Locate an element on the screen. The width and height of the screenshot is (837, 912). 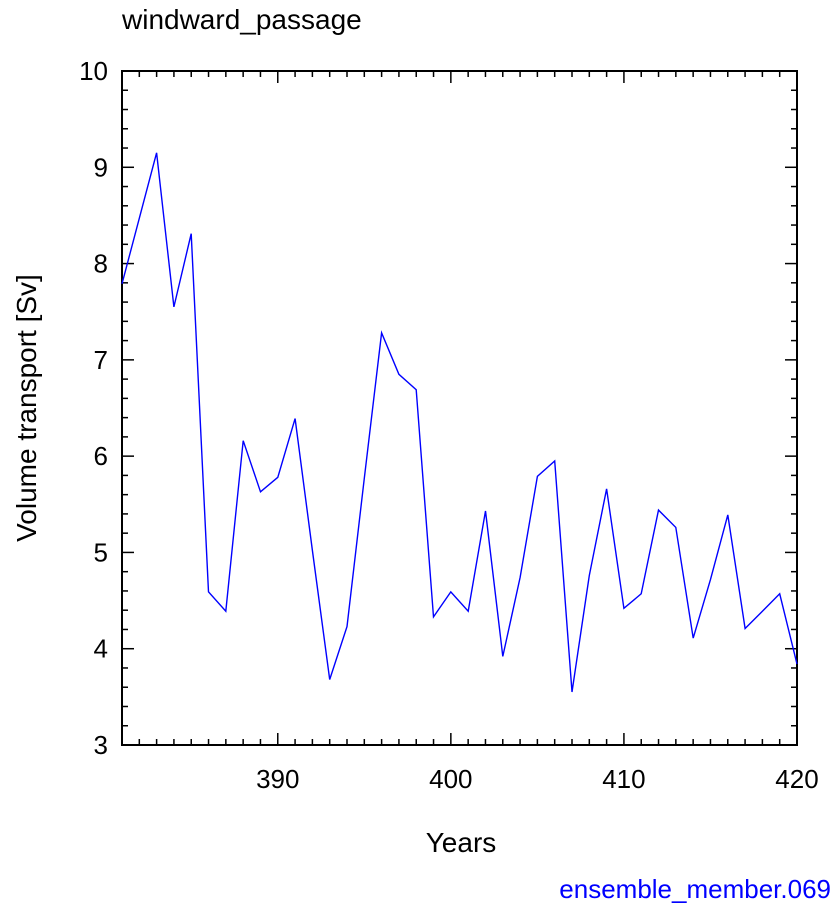
ensemble-member-label: ensemble_member.069 is located at coordinates (695, 889).